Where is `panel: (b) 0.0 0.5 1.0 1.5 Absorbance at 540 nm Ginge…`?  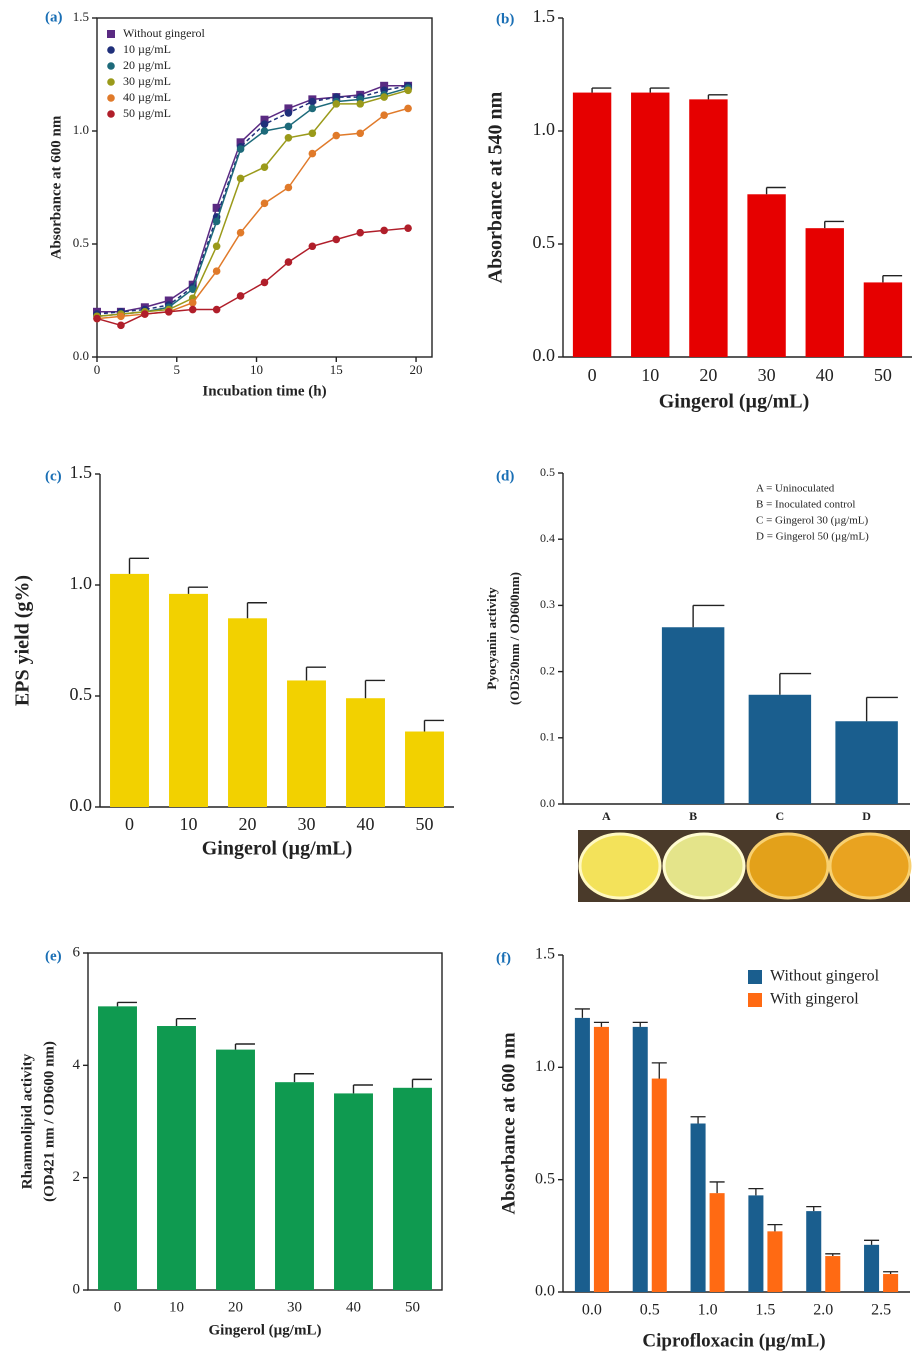 panel: (b) 0.0 0.5 1.0 1.5 Absorbance at 540 nm Ginge… is located at coordinates (698, 209).